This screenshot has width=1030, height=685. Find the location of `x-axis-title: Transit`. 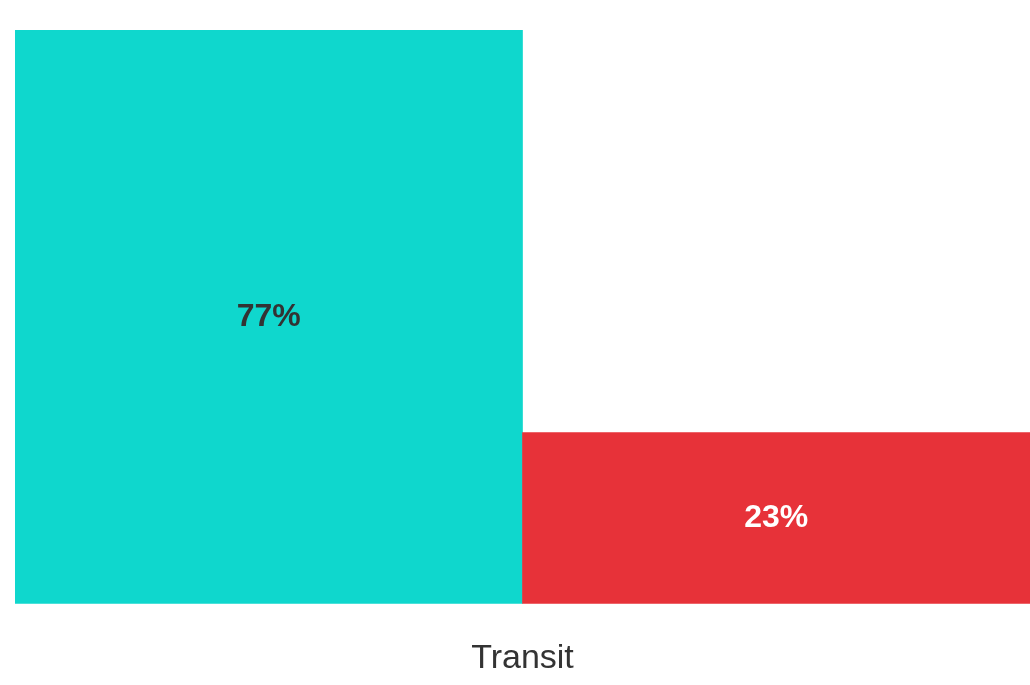

x-axis-title: Transit is located at coordinates (523, 655).